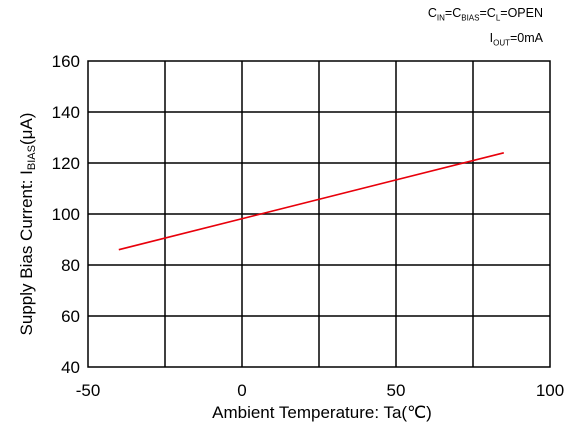 This screenshot has height=434, width=579. What do you see at coordinates (88, 390) in the screenshot?
I see `x-tick-label: -50` at bounding box center [88, 390].